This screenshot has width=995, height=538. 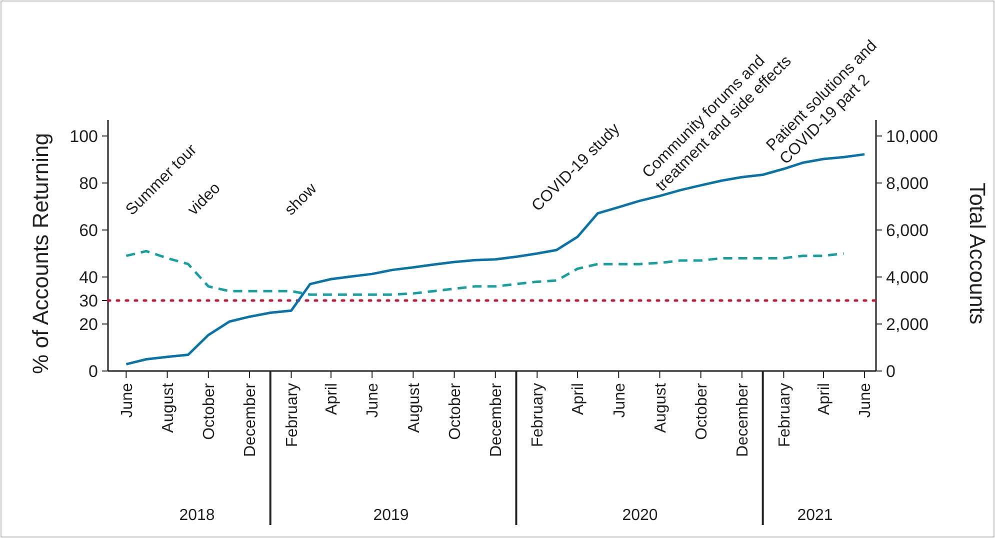 What do you see at coordinates (88, 324) in the screenshot?
I see `y-tick-label: 20` at bounding box center [88, 324].